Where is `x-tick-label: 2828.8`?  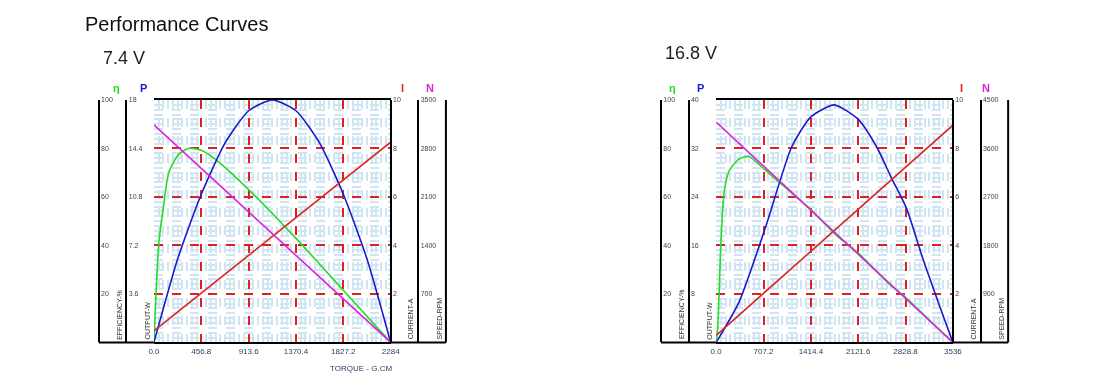 x-tick-label: 2828.8 is located at coordinates (906, 351).